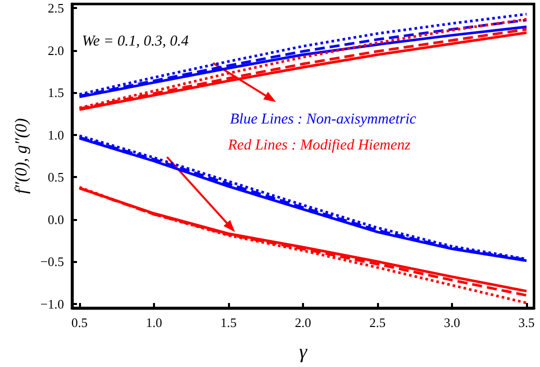 This screenshot has width=540, height=367. What do you see at coordinates (56, 8) in the screenshot?
I see `y-tick-label: 2.5` at bounding box center [56, 8].